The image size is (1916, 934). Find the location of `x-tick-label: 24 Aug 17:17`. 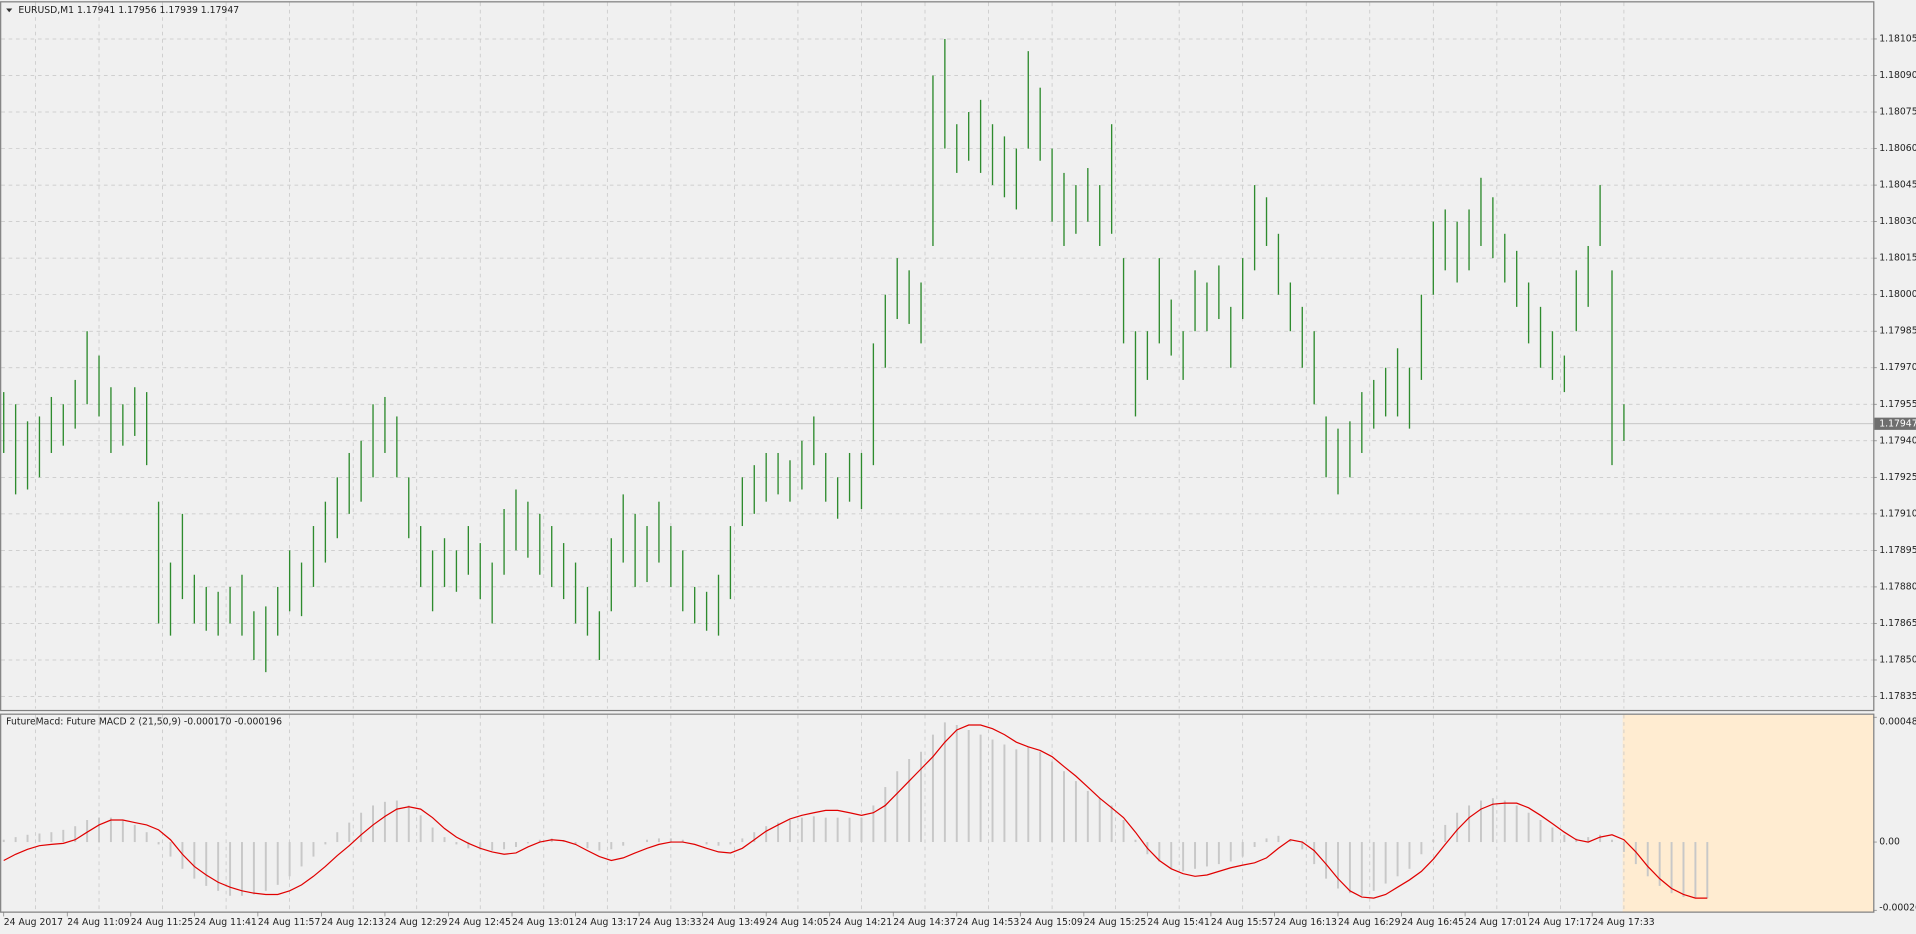

x-tick-label: 24 Aug 17:17 is located at coordinates (1560, 922).